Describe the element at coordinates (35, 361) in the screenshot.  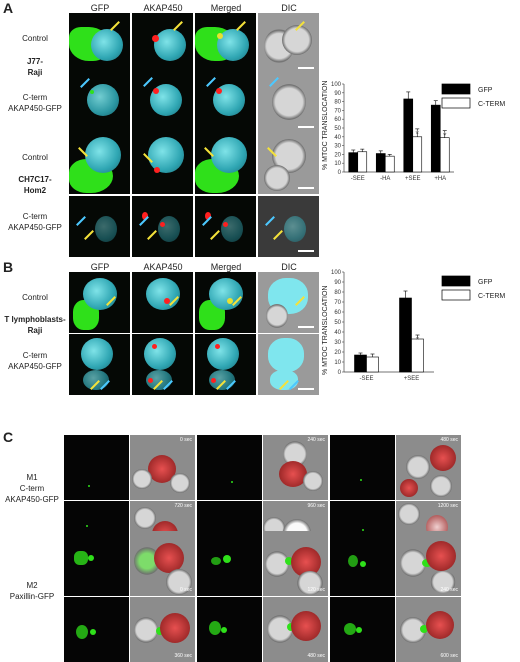
I see `row-label-cterm-b: C-term AKAP450-GFP` at that location.